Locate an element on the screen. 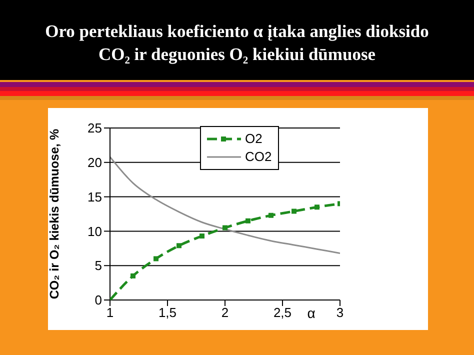 Image resolution: width=474 pixels, height=355 pixels. y-tick-label: 0 is located at coordinates (98, 300).